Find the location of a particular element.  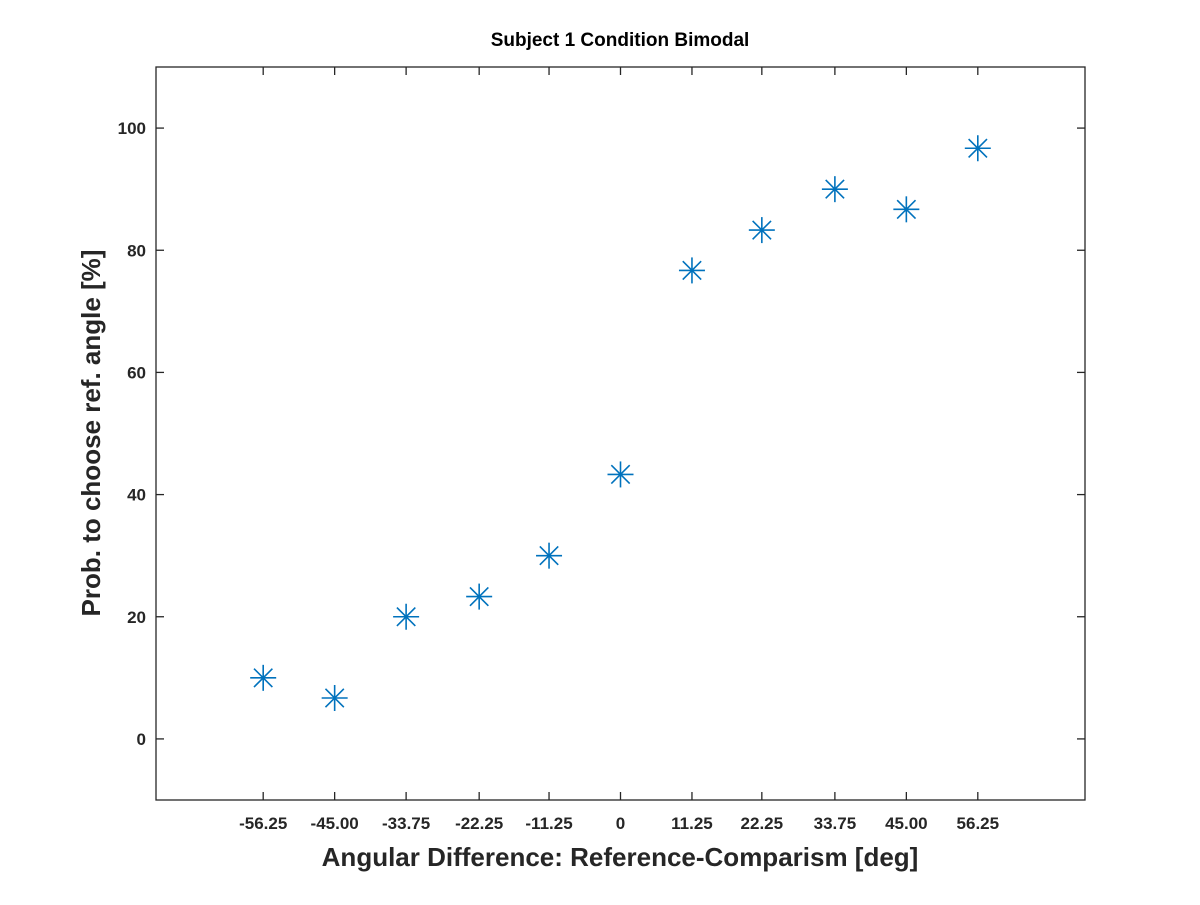

x-tick-label: 45.00 is located at coordinates (906, 823).